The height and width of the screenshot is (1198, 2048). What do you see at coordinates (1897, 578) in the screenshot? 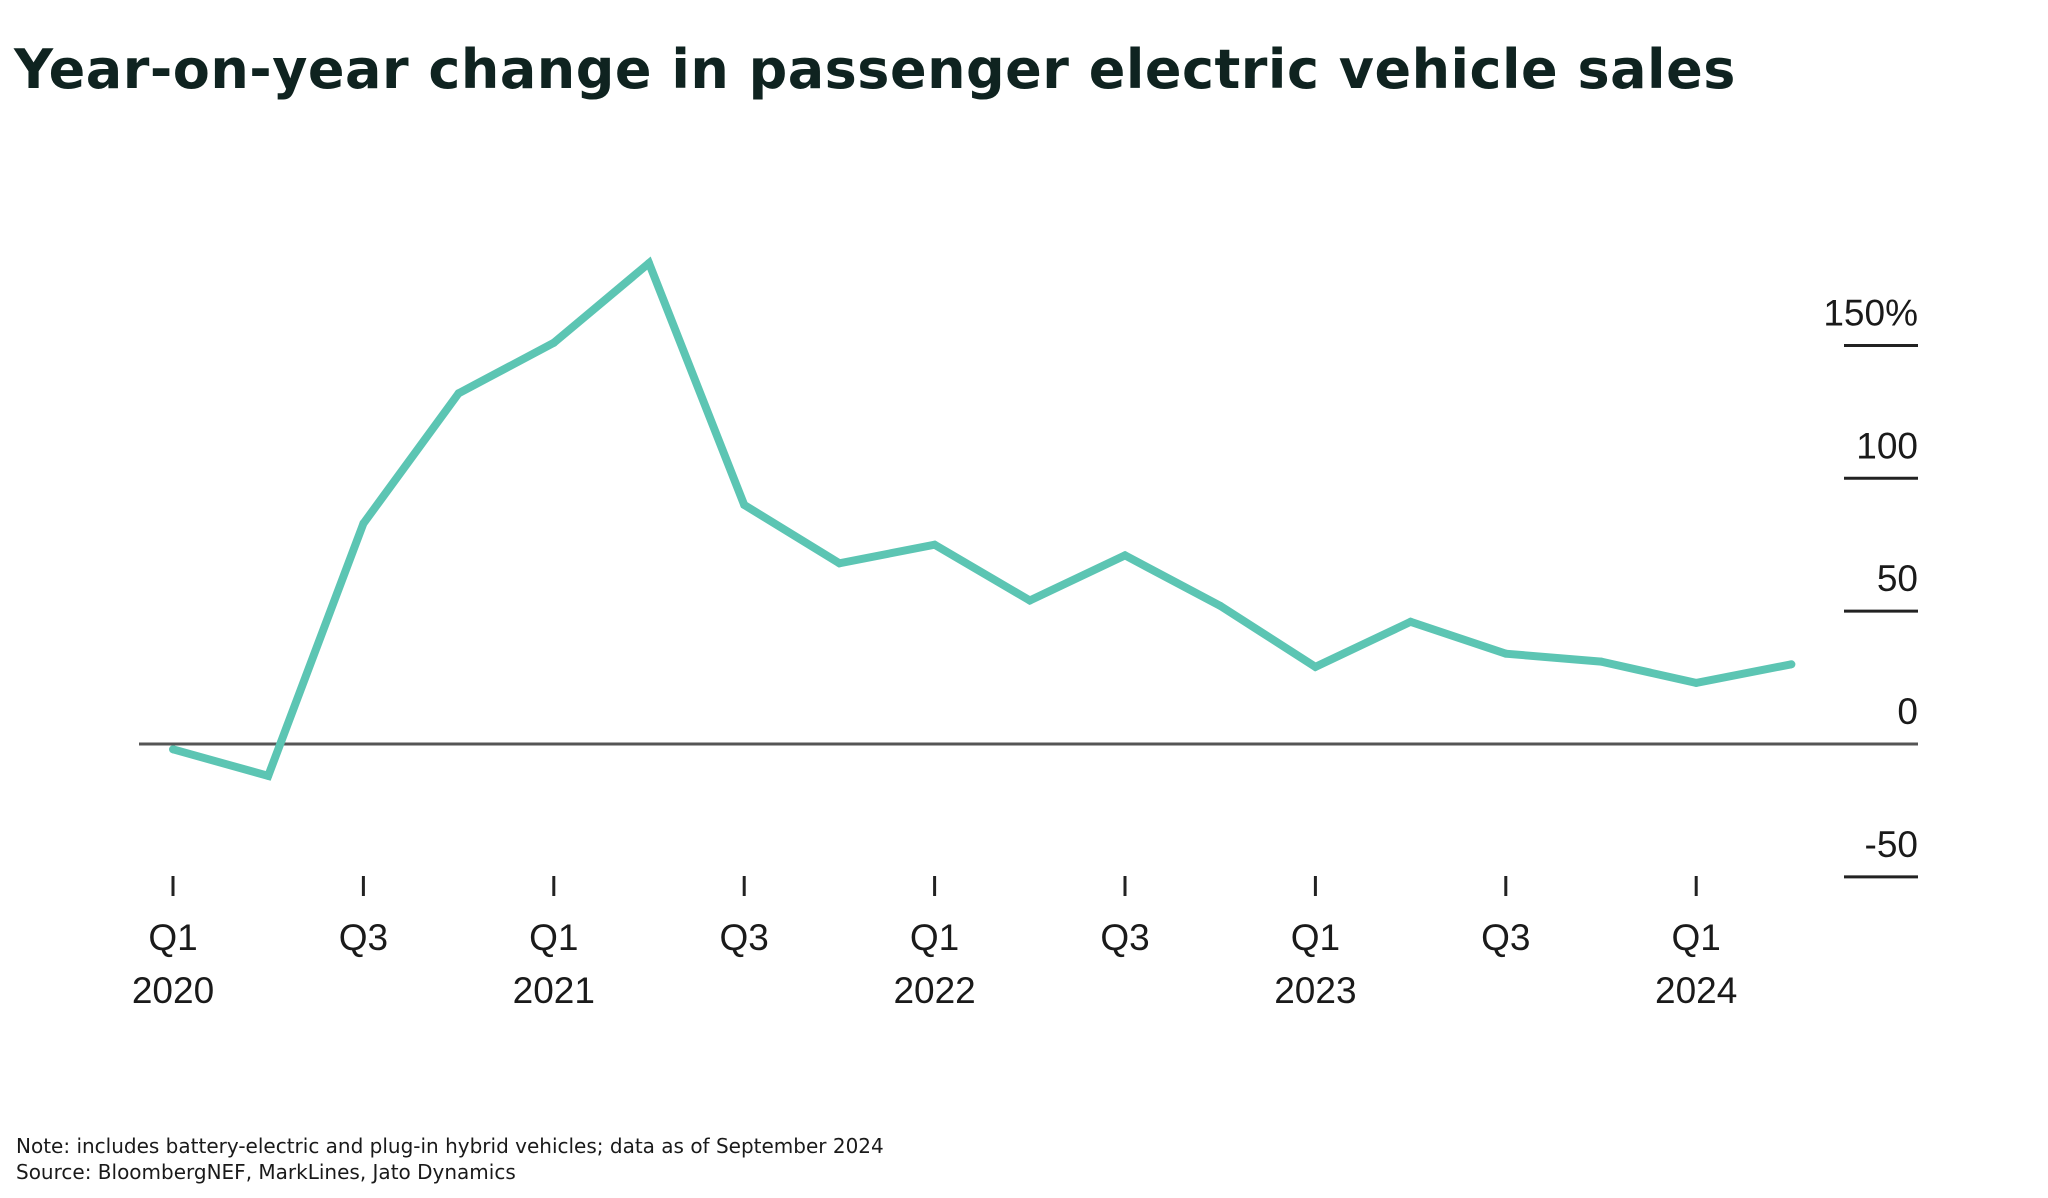
I see `y-tick-label: 50` at bounding box center [1897, 578].